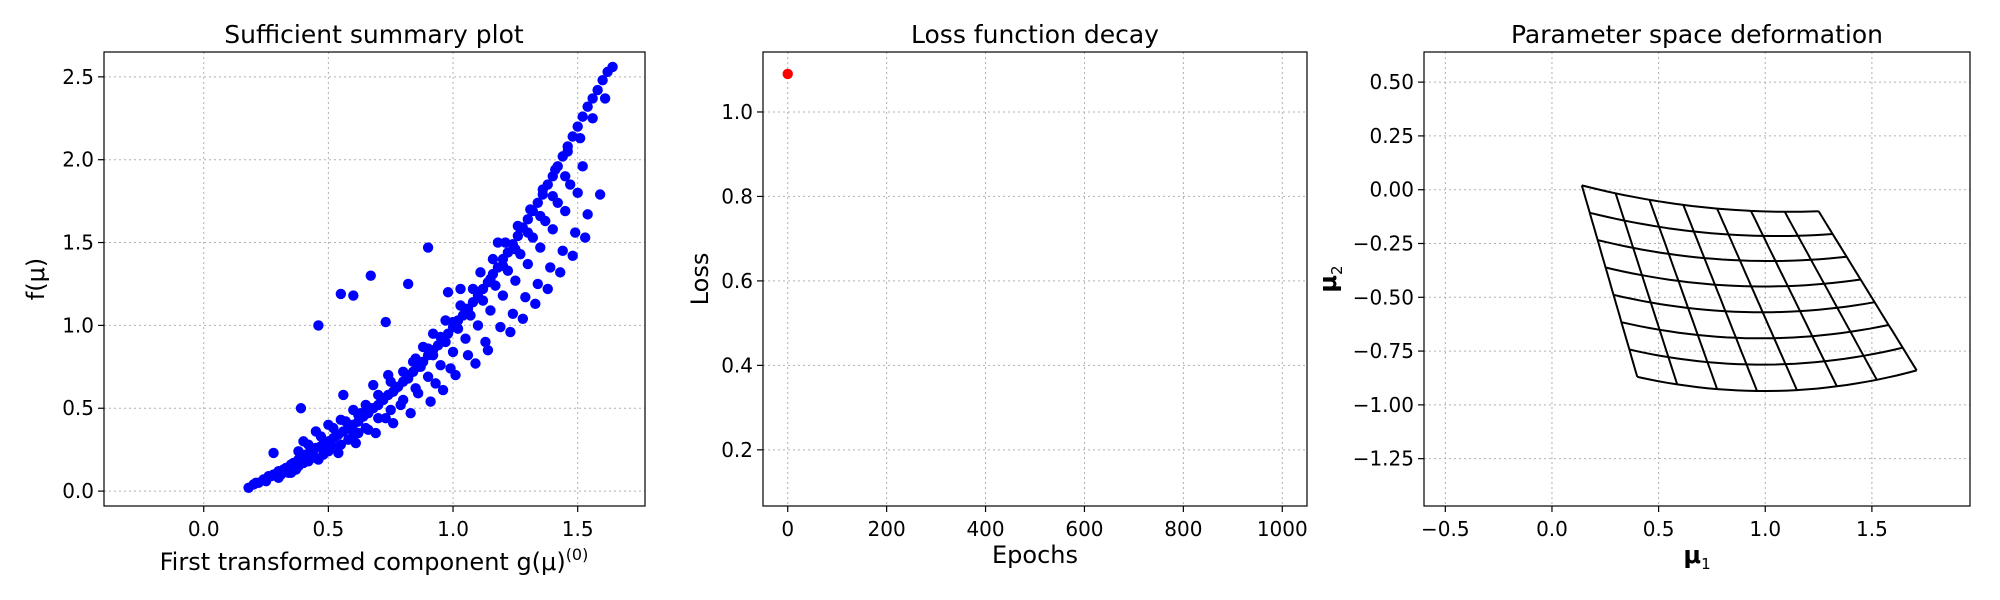 This screenshot has width=2000, height=600. Describe the element at coordinates (1391, 190) in the screenshot. I see `y-tick-label: 0.00` at that location.